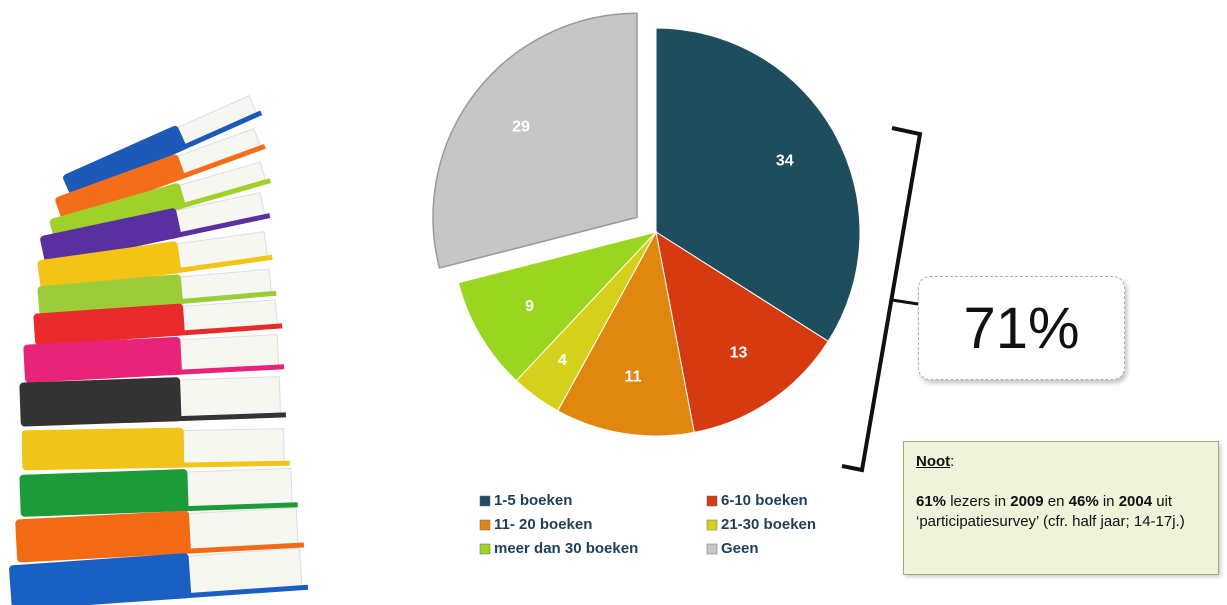  Describe the element at coordinates (1083, 501) in the screenshot. I see `note-text: 46%` at that location.